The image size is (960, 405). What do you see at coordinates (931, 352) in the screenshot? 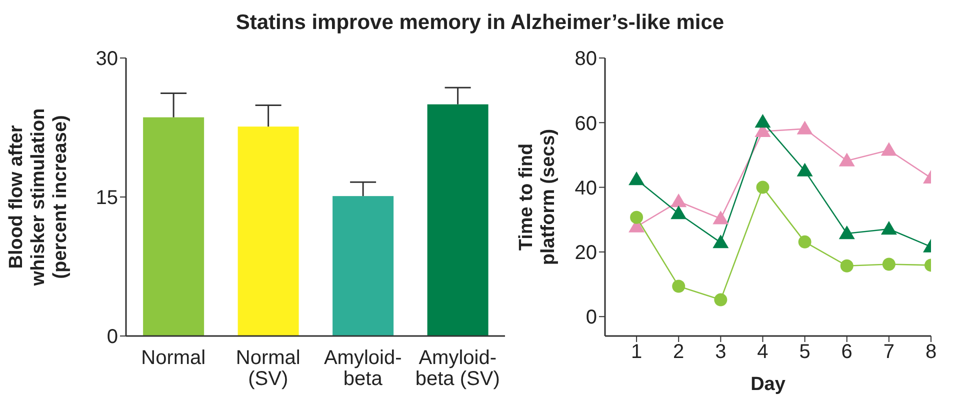
I see `x-tick-label: 8` at bounding box center [931, 352].